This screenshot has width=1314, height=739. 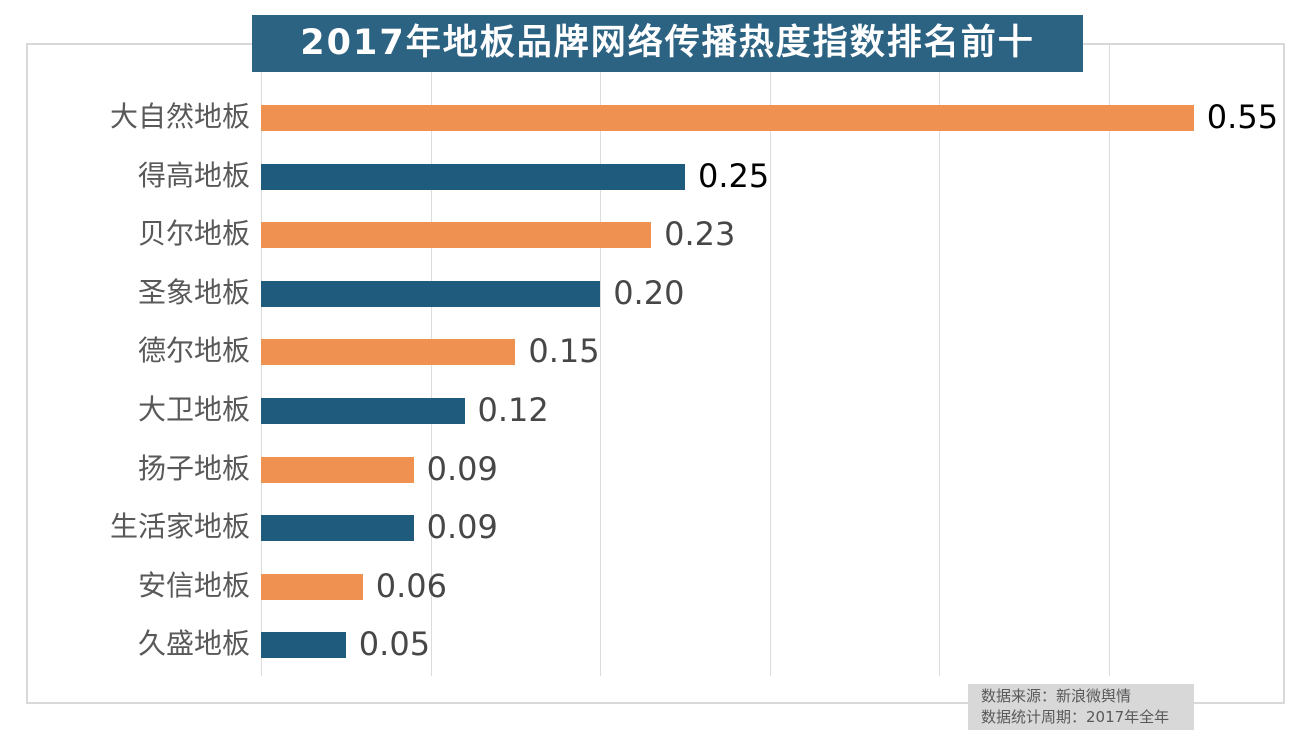 I want to click on category-label: 圣象地板, so click(x=193, y=292).